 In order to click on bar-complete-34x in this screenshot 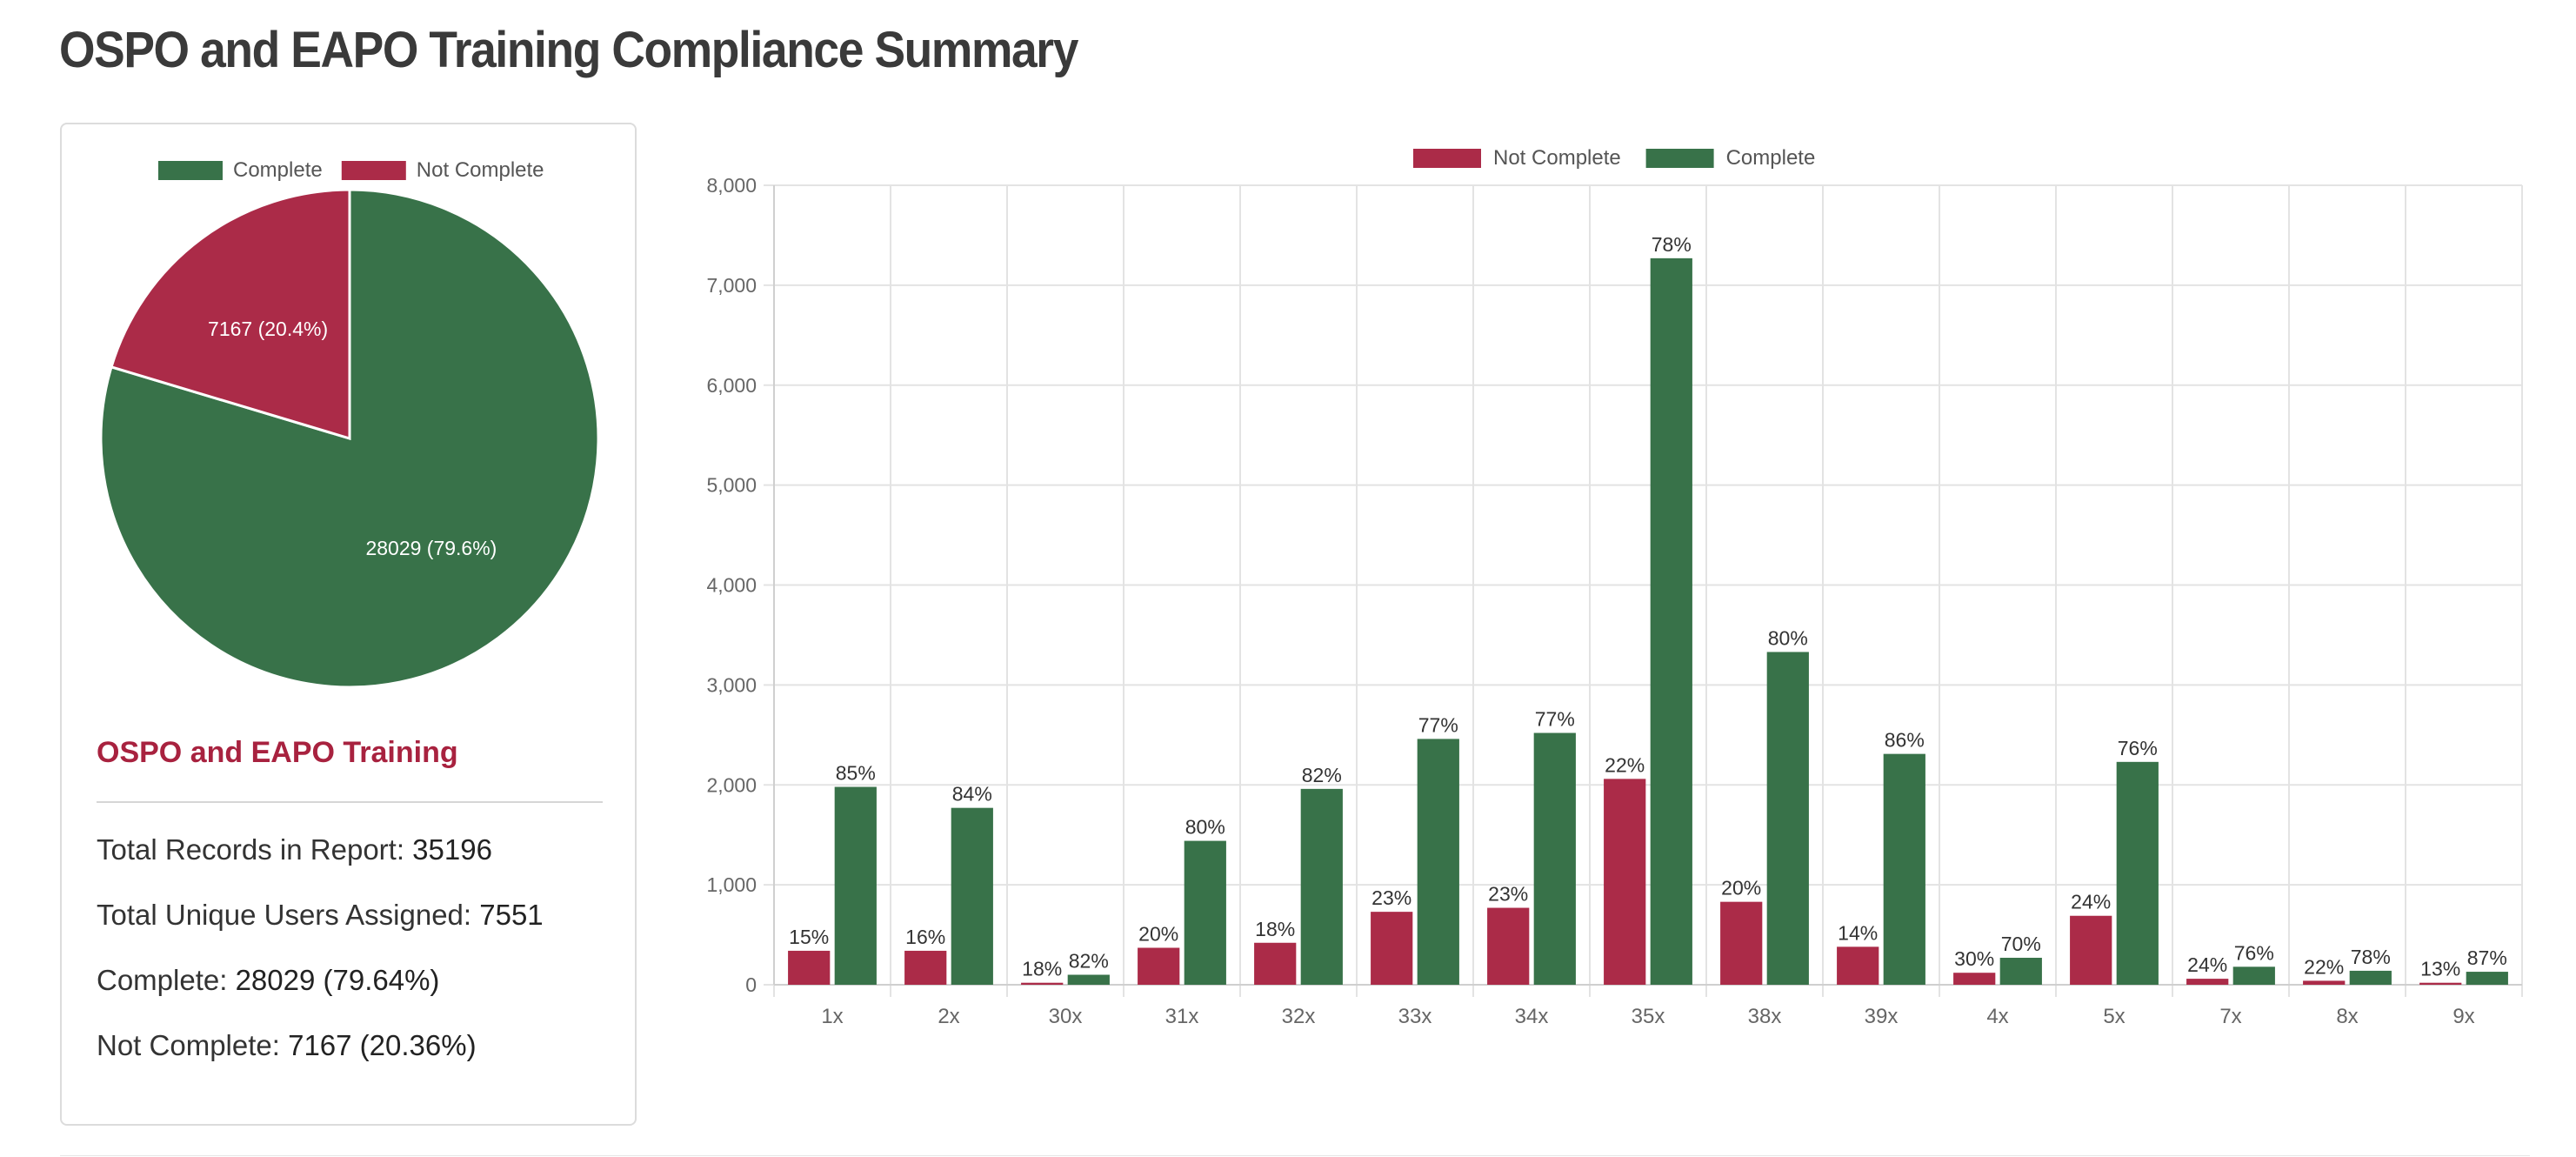, I will do `click(1554, 858)`.